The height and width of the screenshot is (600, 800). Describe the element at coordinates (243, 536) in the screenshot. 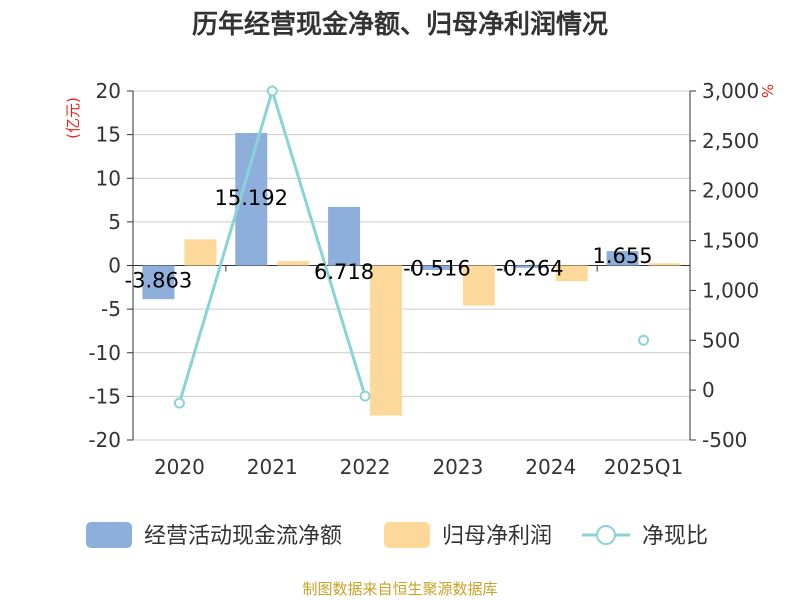

I see `legend-label-cash-flow: 经营活动现金流净额` at that location.